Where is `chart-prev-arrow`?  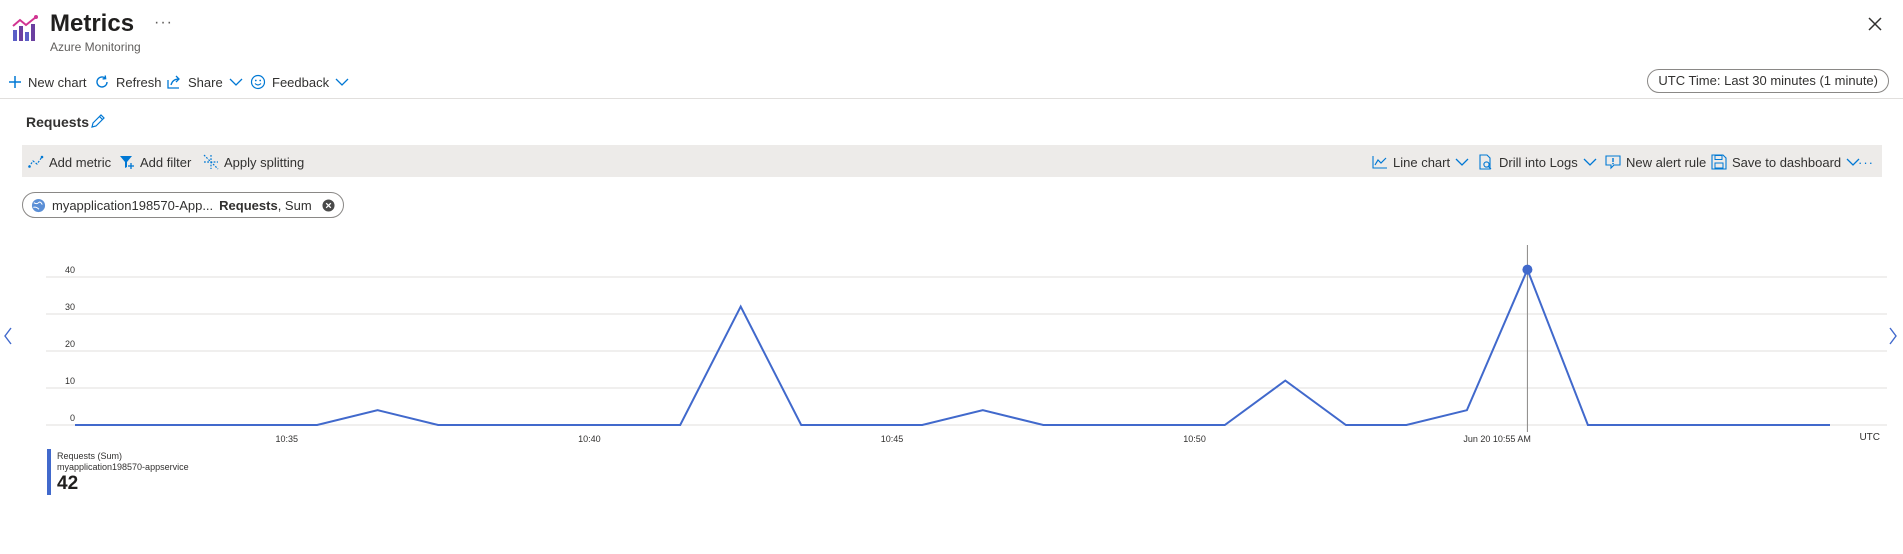 chart-prev-arrow is located at coordinates (8, 336).